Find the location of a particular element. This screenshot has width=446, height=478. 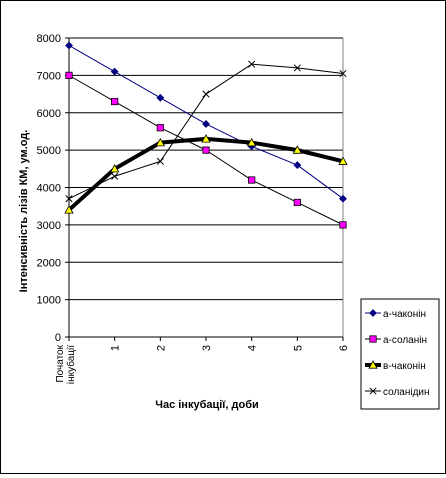

legend-item: а-соланін is located at coordinates (396, 340).